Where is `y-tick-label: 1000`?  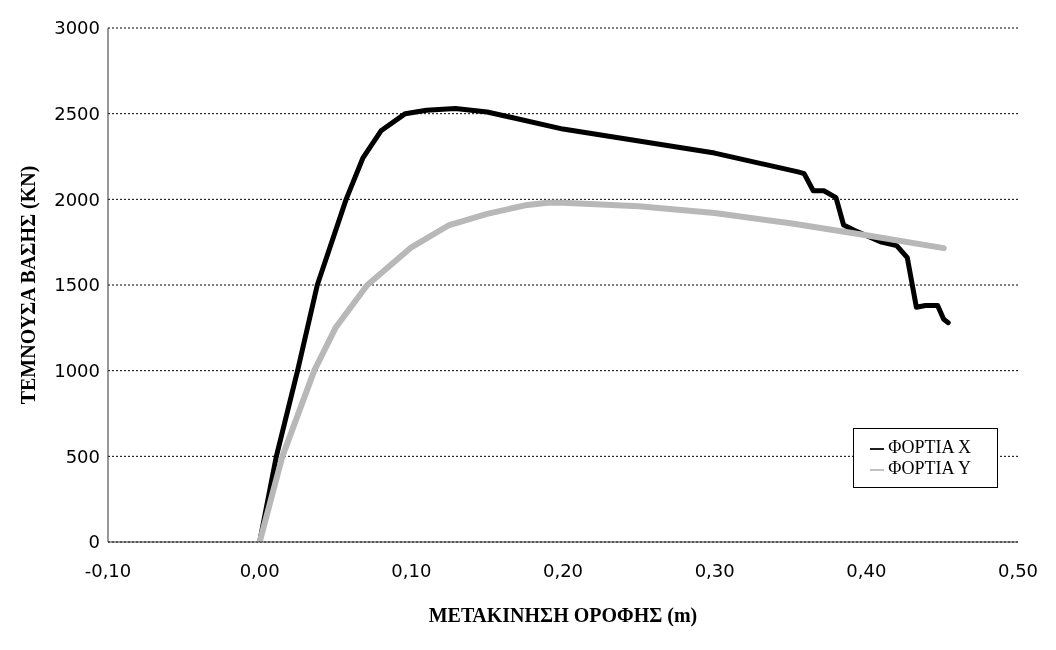 y-tick-label: 1000 is located at coordinates (77, 371).